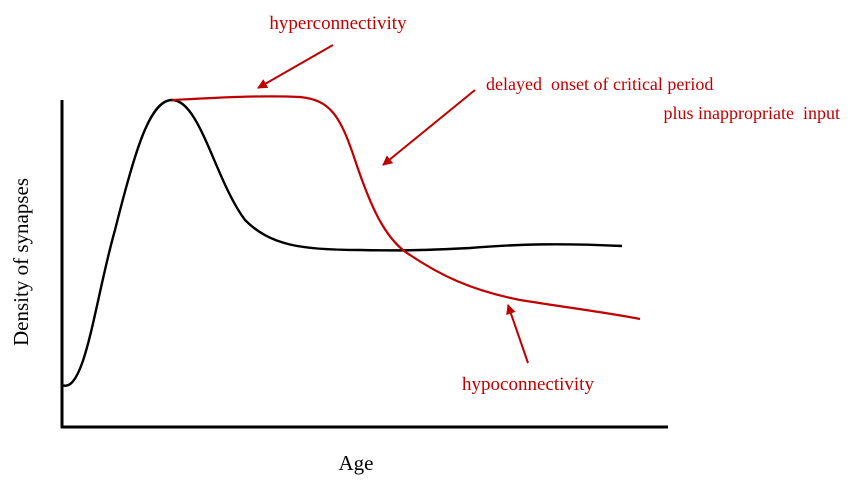 The image size is (850, 484). What do you see at coordinates (517, 334) in the screenshot?
I see `hypoconnectivity-arrow` at bounding box center [517, 334].